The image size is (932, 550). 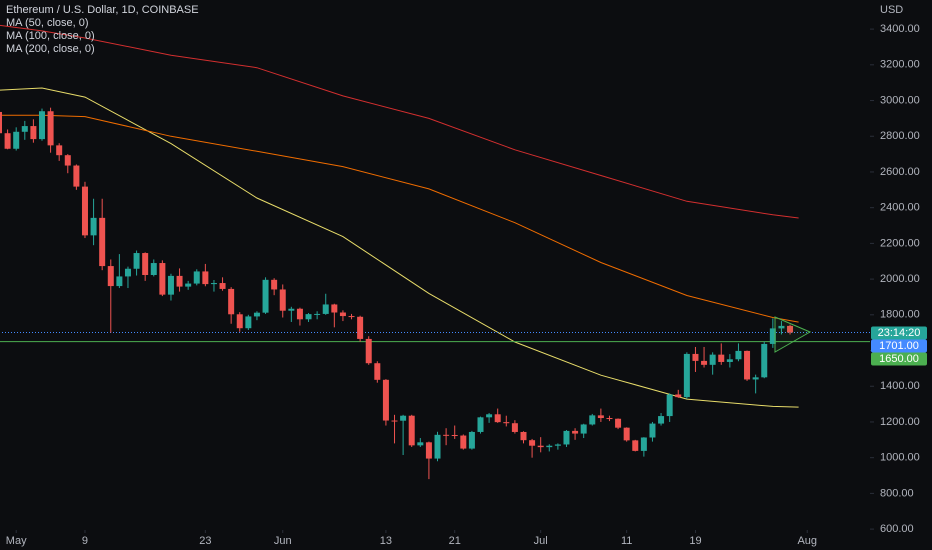 What do you see at coordinates (102, 10) in the screenshot?
I see `chart-title: Ethereum / U.S. Dollar, 1D, COINBASE` at bounding box center [102, 10].